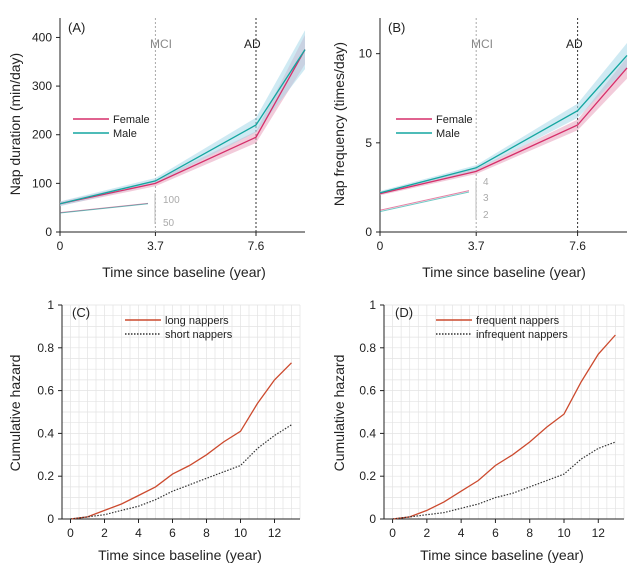 Image resolution: width=640 pixels, height=575 pixels. I want to click on panel-c-x-tick-label: 4, so click(138, 533).